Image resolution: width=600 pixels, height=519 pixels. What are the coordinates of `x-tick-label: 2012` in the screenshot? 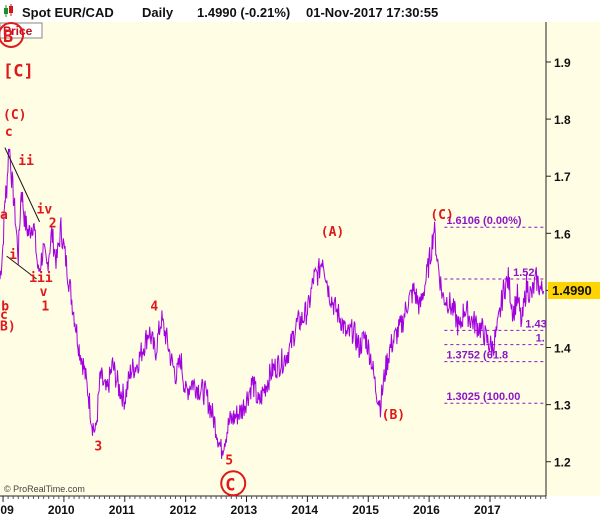 It's located at (183, 510).